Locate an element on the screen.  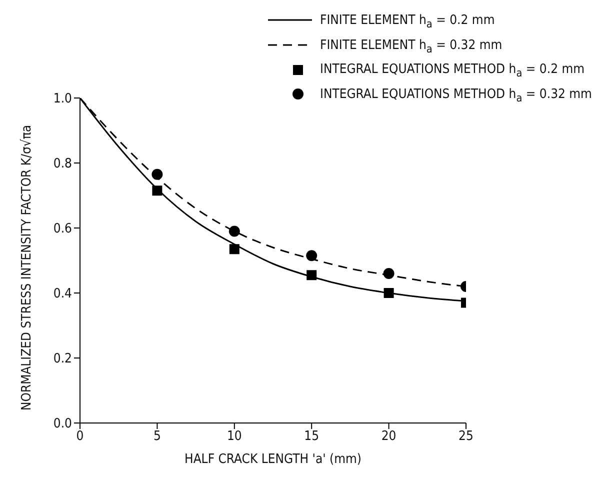
x-tick-label: 10 is located at coordinates (234, 436).